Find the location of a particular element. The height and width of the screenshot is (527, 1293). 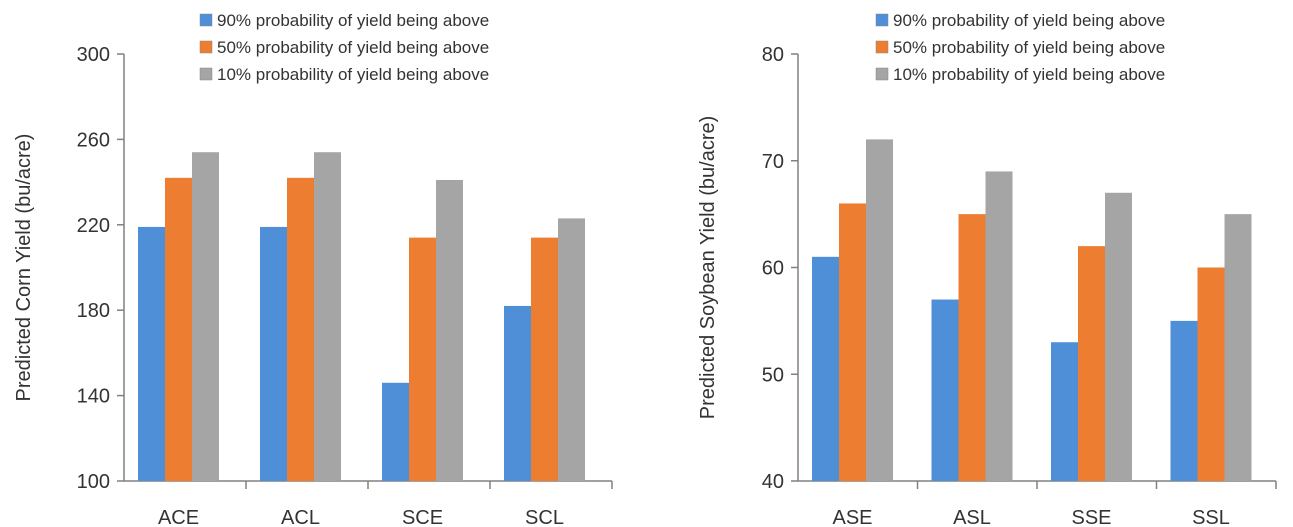

y-tick-label: 140 is located at coordinates (93, 397).